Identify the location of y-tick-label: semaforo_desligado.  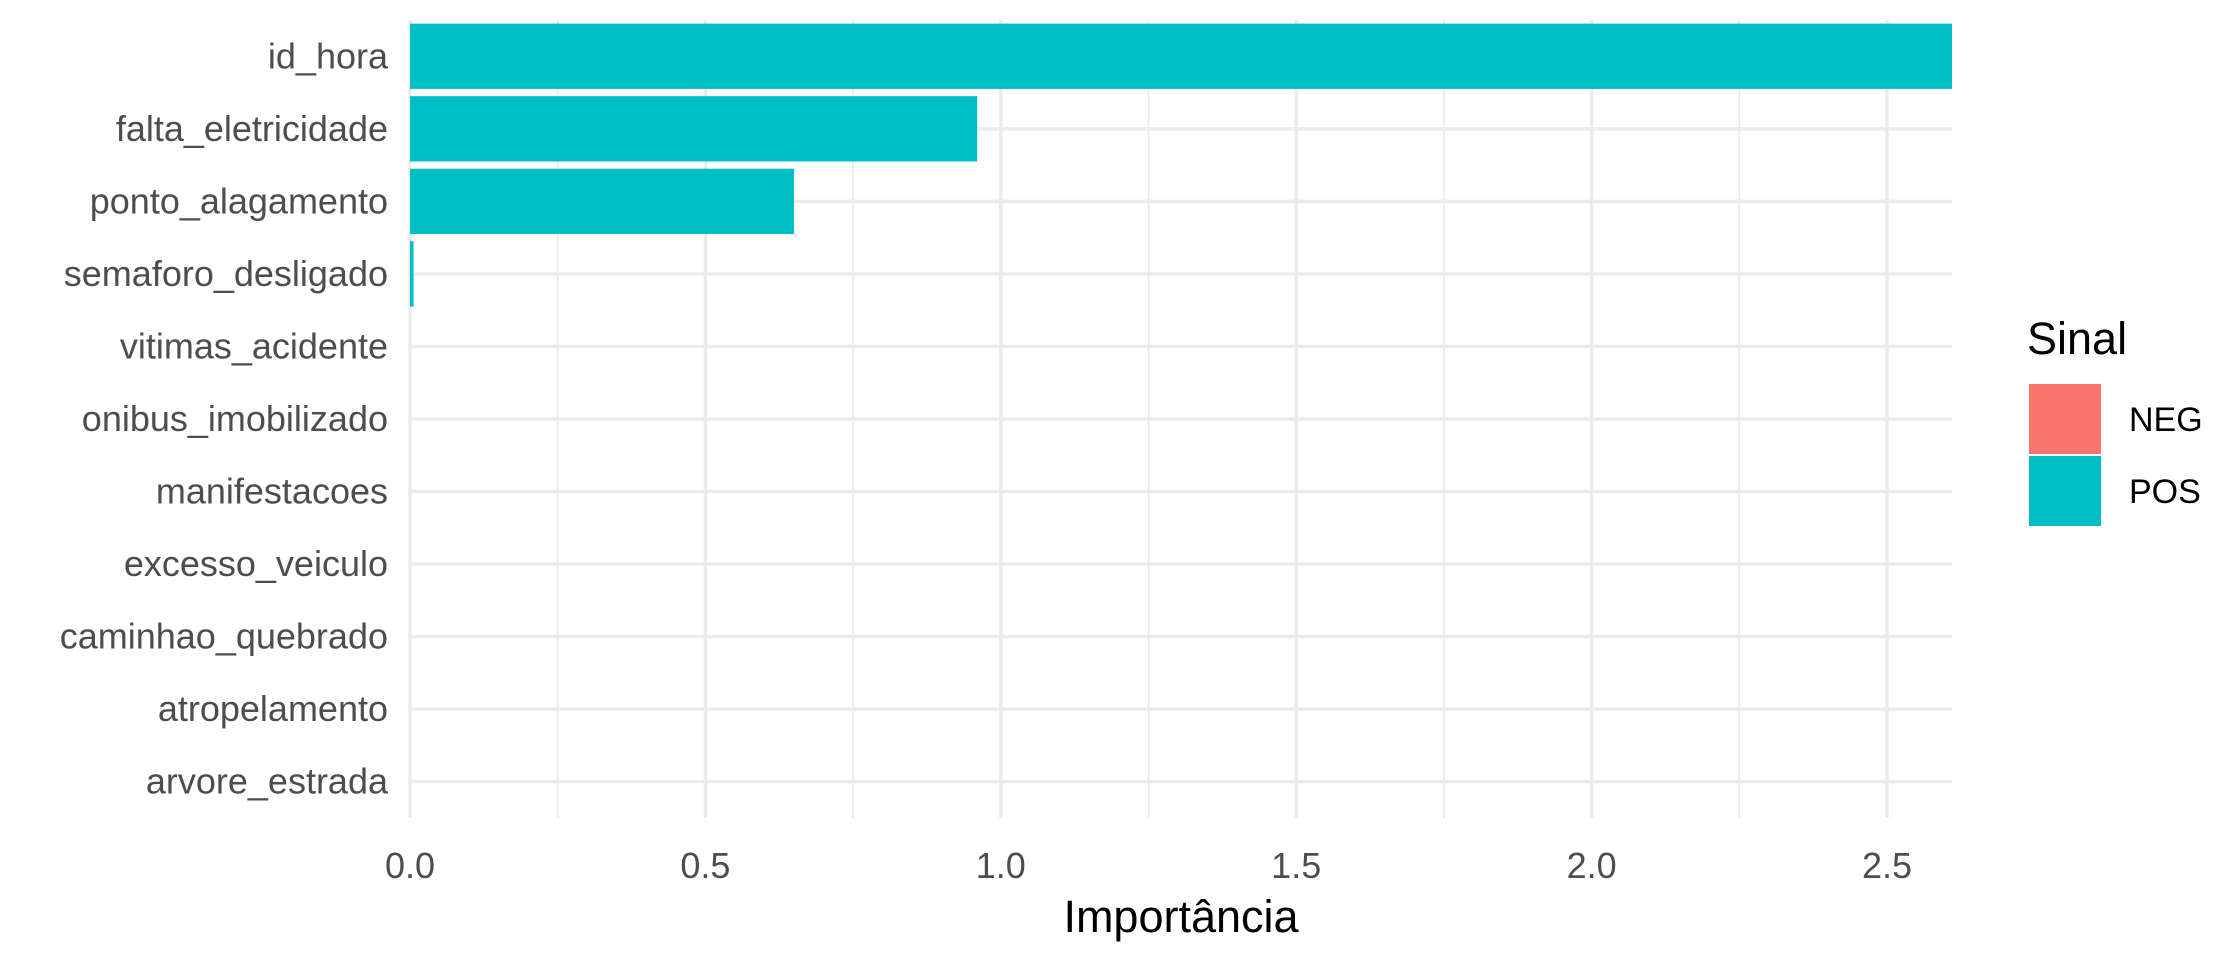
(226, 273).